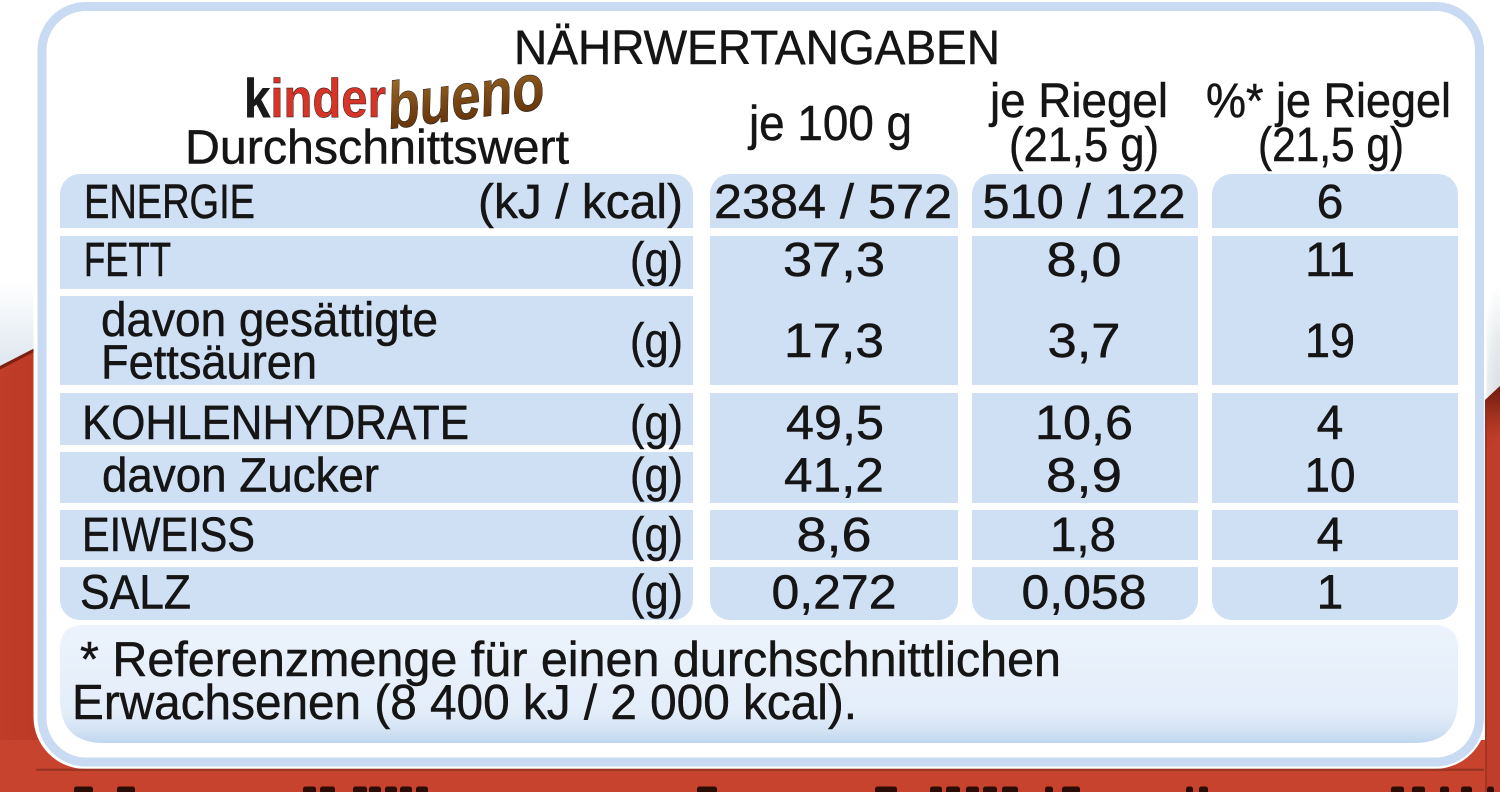 The height and width of the screenshot is (792, 1500). What do you see at coordinates (1084, 423) in the screenshot?
I see `svg-text: 10,6` at bounding box center [1084, 423].